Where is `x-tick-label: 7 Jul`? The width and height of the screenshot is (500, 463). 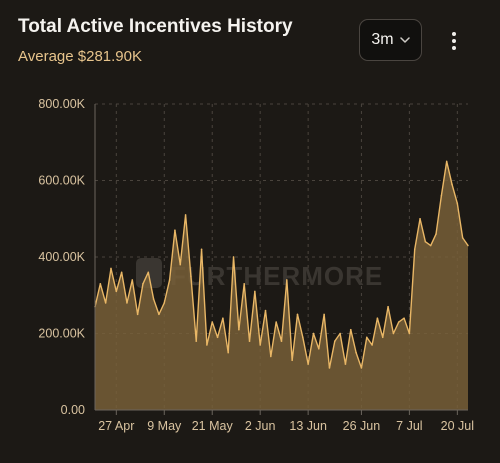 x-tick-label: 7 Jul is located at coordinates (409, 426).